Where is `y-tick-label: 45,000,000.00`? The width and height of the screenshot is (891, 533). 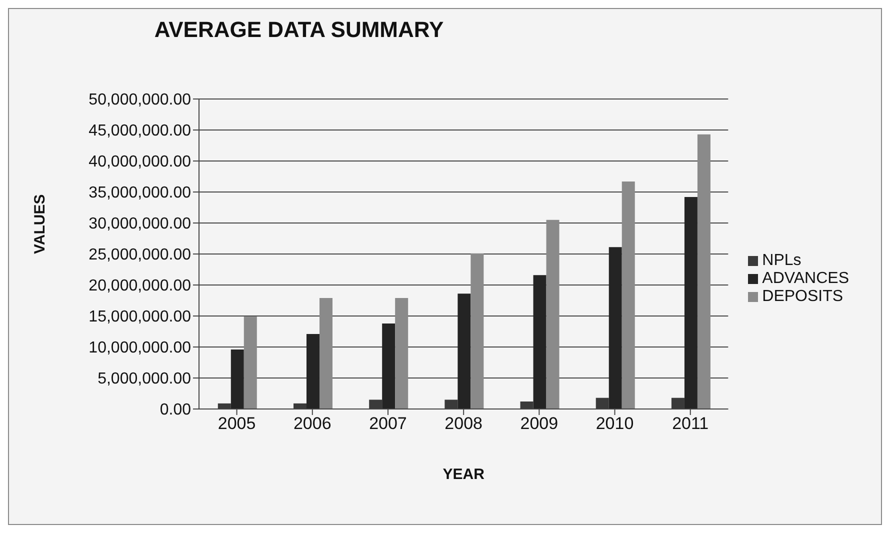 y-tick-label: 45,000,000.00 is located at coordinates (140, 131).